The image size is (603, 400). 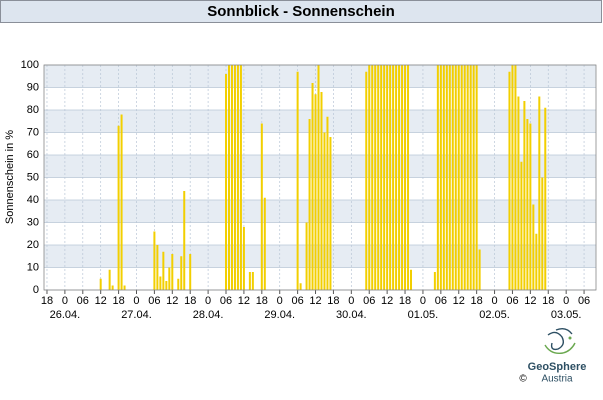 What do you see at coordinates (279, 315) in the screenshot?
I see `date-label: 29.04.` at bounding box center [279, 315].